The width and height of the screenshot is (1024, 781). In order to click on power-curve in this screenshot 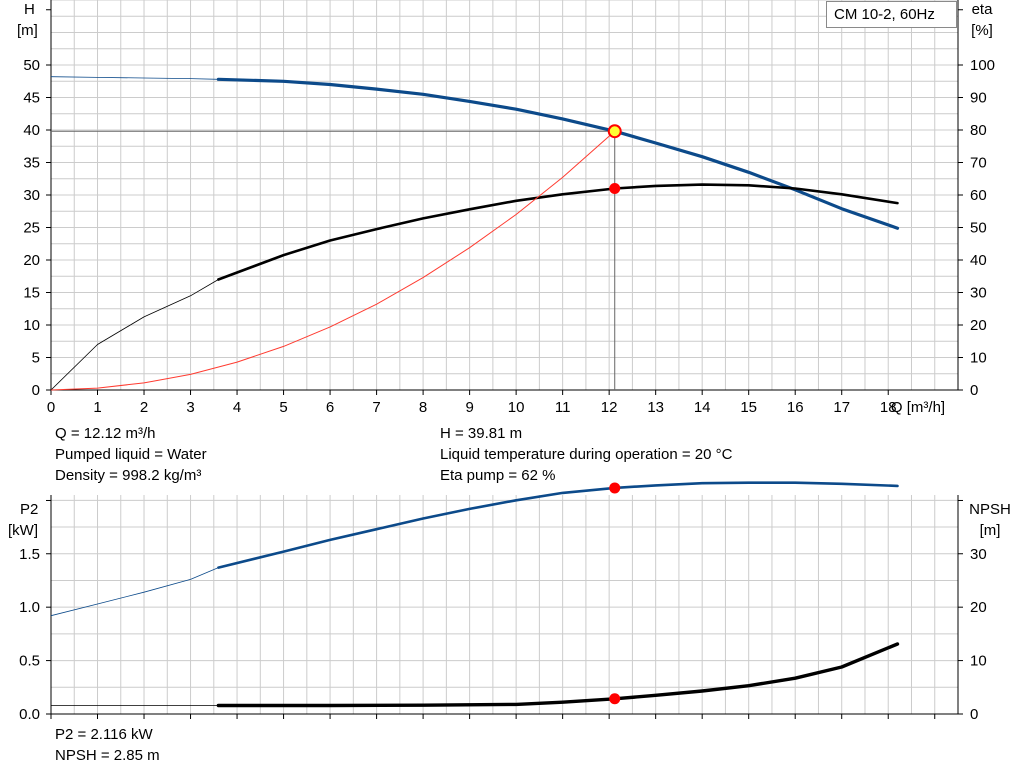, I will do `click(558, 525)`.